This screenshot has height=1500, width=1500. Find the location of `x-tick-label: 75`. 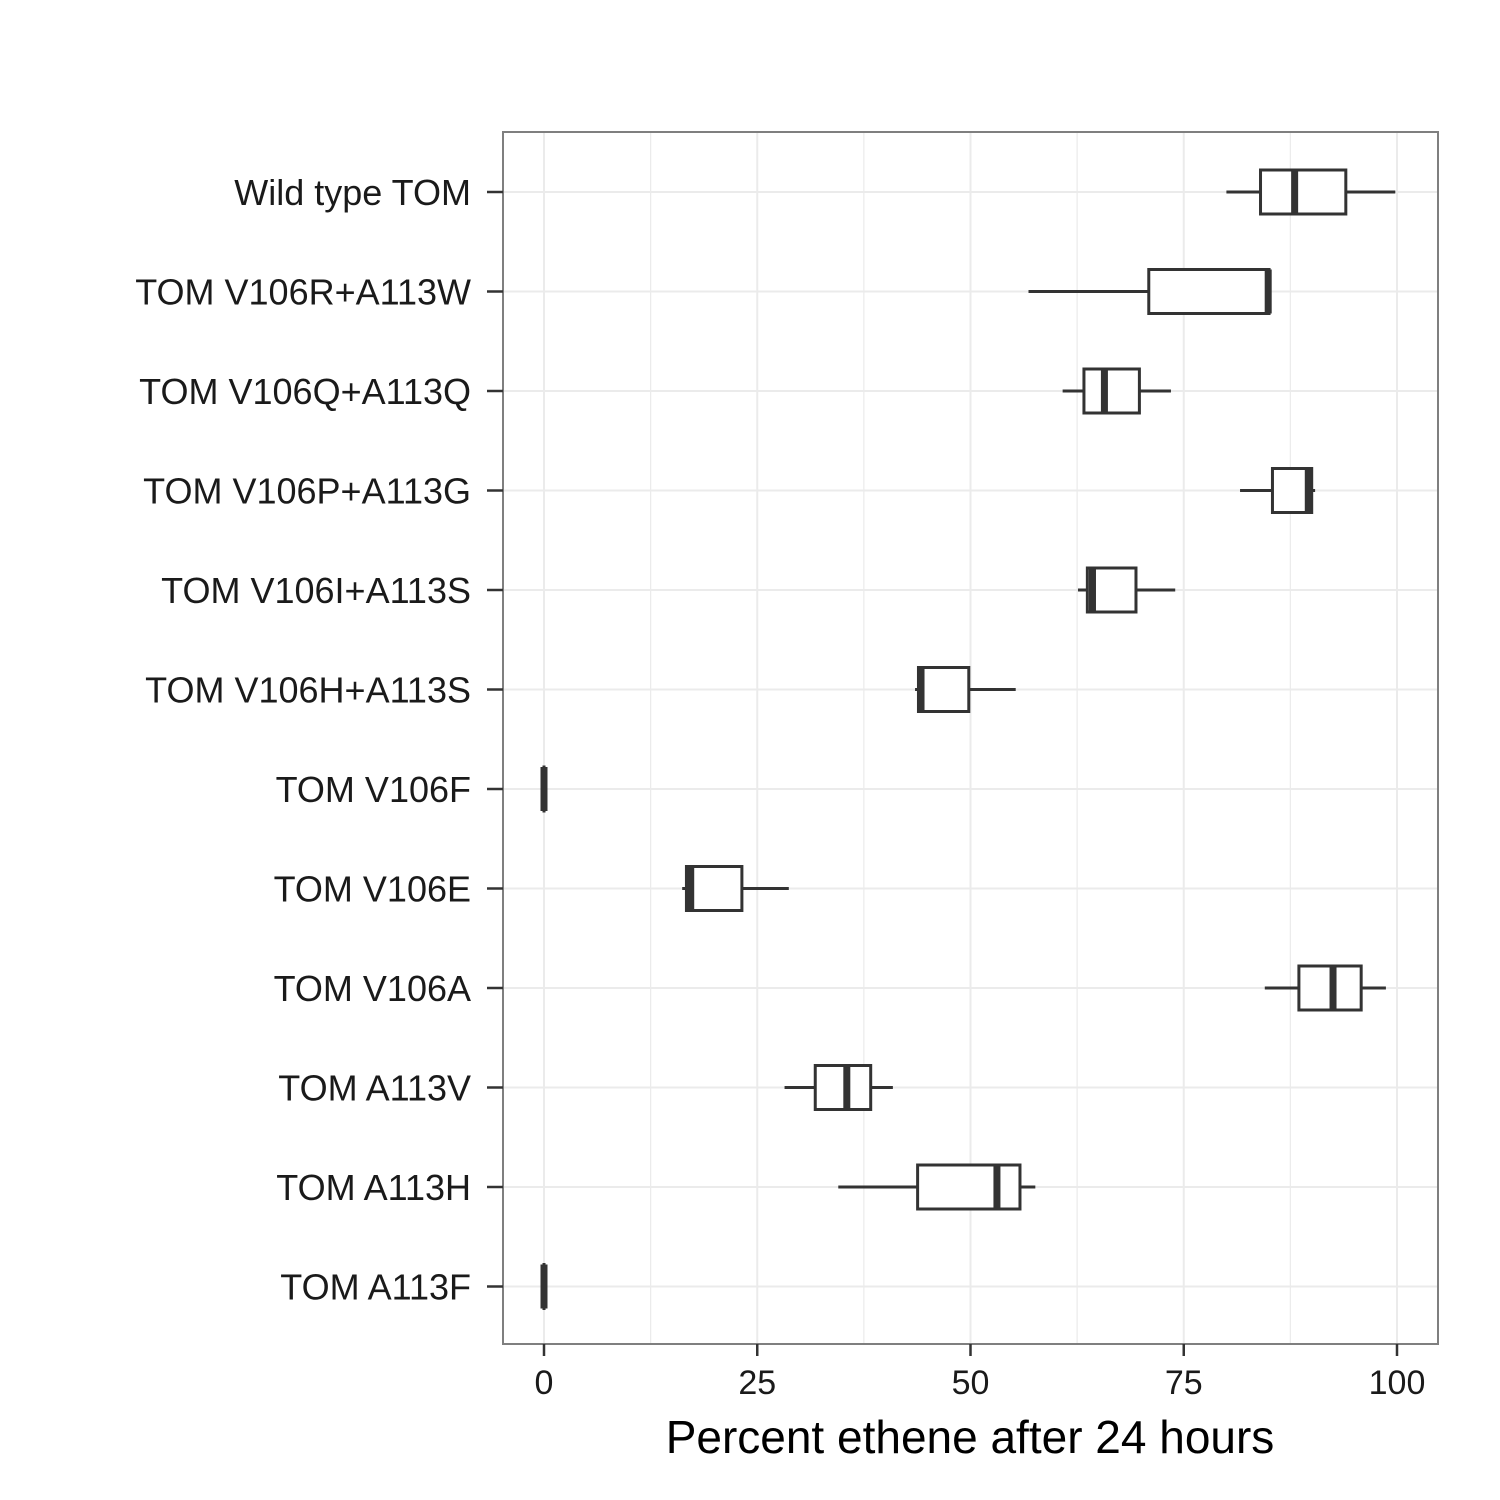

x-tick-label: 75 is located at coordinates (1184, 1383).